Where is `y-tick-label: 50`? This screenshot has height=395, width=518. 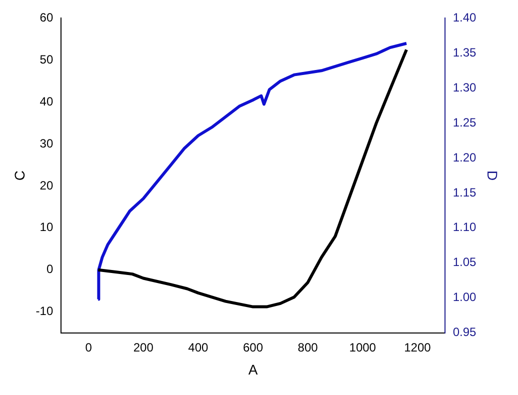 y-tick-label: 50 is located at coordinates (47, 59).